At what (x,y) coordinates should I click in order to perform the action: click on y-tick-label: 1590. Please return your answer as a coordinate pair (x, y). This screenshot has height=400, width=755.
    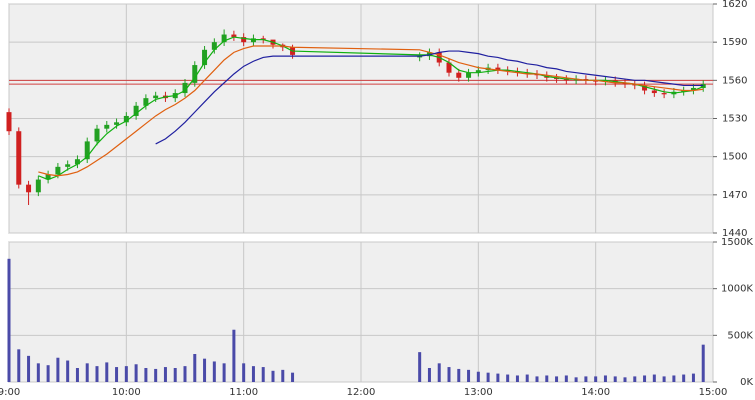
    Looking at the image, I should click on (734, 42).